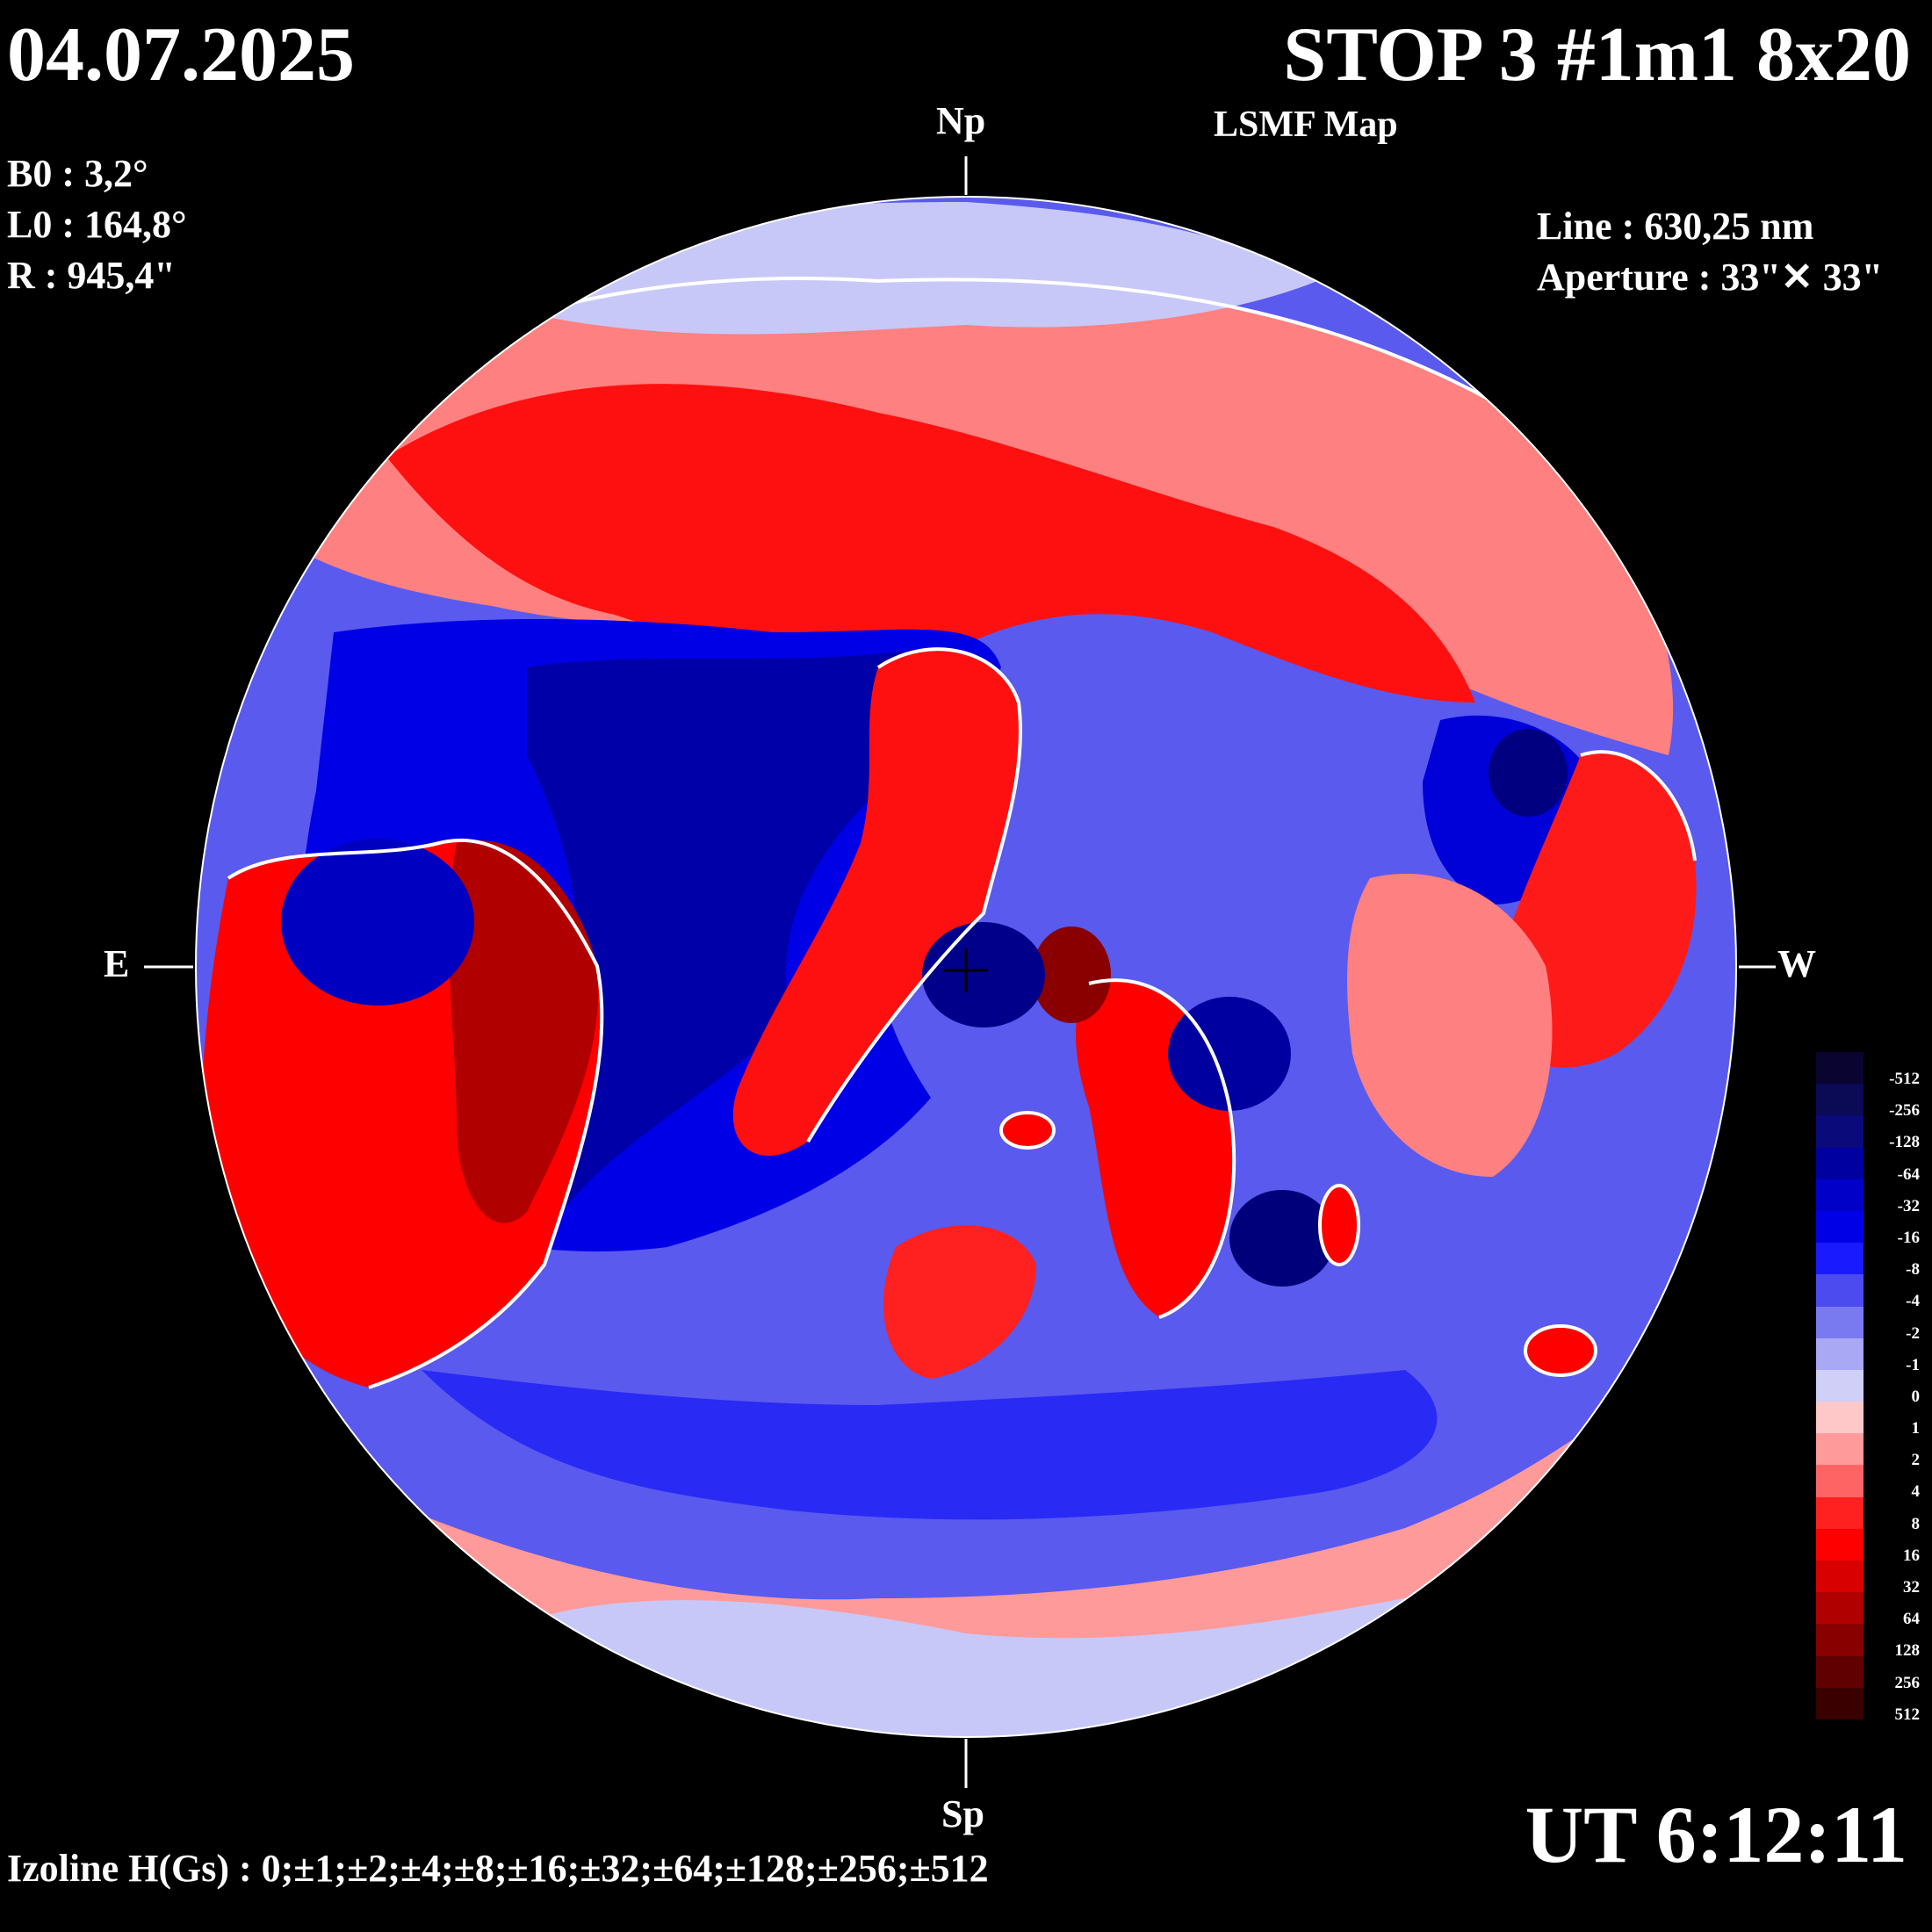 This screenshot has height=1932, width=1932. Describe the element at coordinates (377, 923) in the screenshot. I see `negative-patch` at that location.